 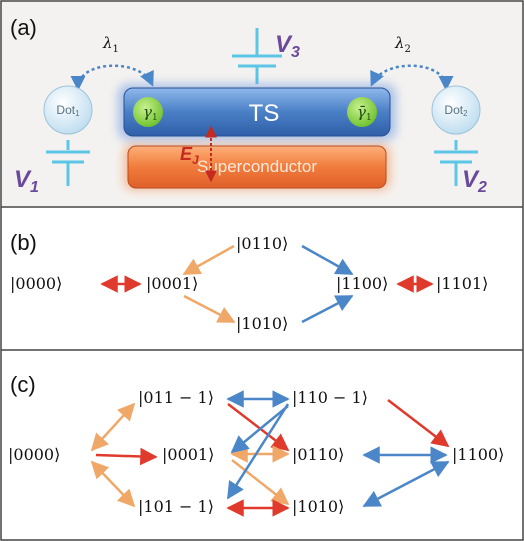 What do you see at coordinates (330, 397) in the screenshot?
I see `state-c-110m1: |110 − 1⟩` at bounding box center [330, 397].